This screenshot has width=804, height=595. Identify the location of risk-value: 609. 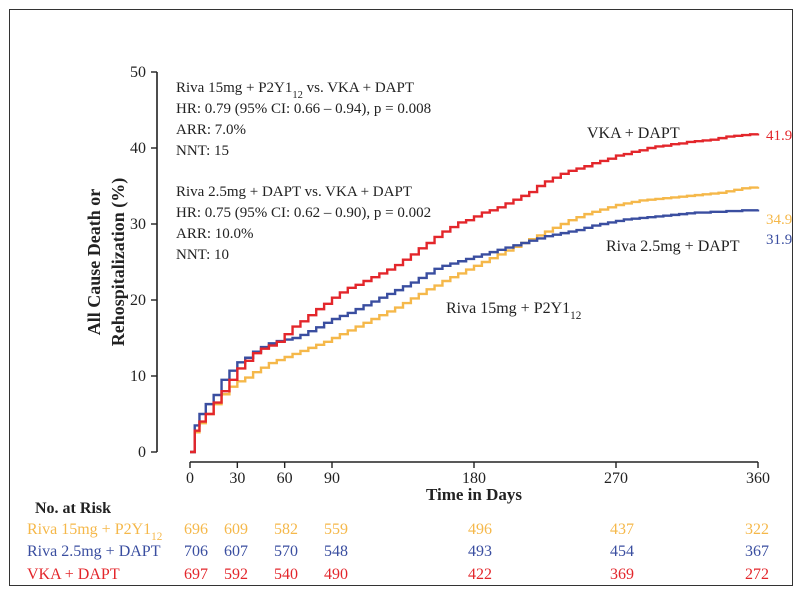
(236, 529).